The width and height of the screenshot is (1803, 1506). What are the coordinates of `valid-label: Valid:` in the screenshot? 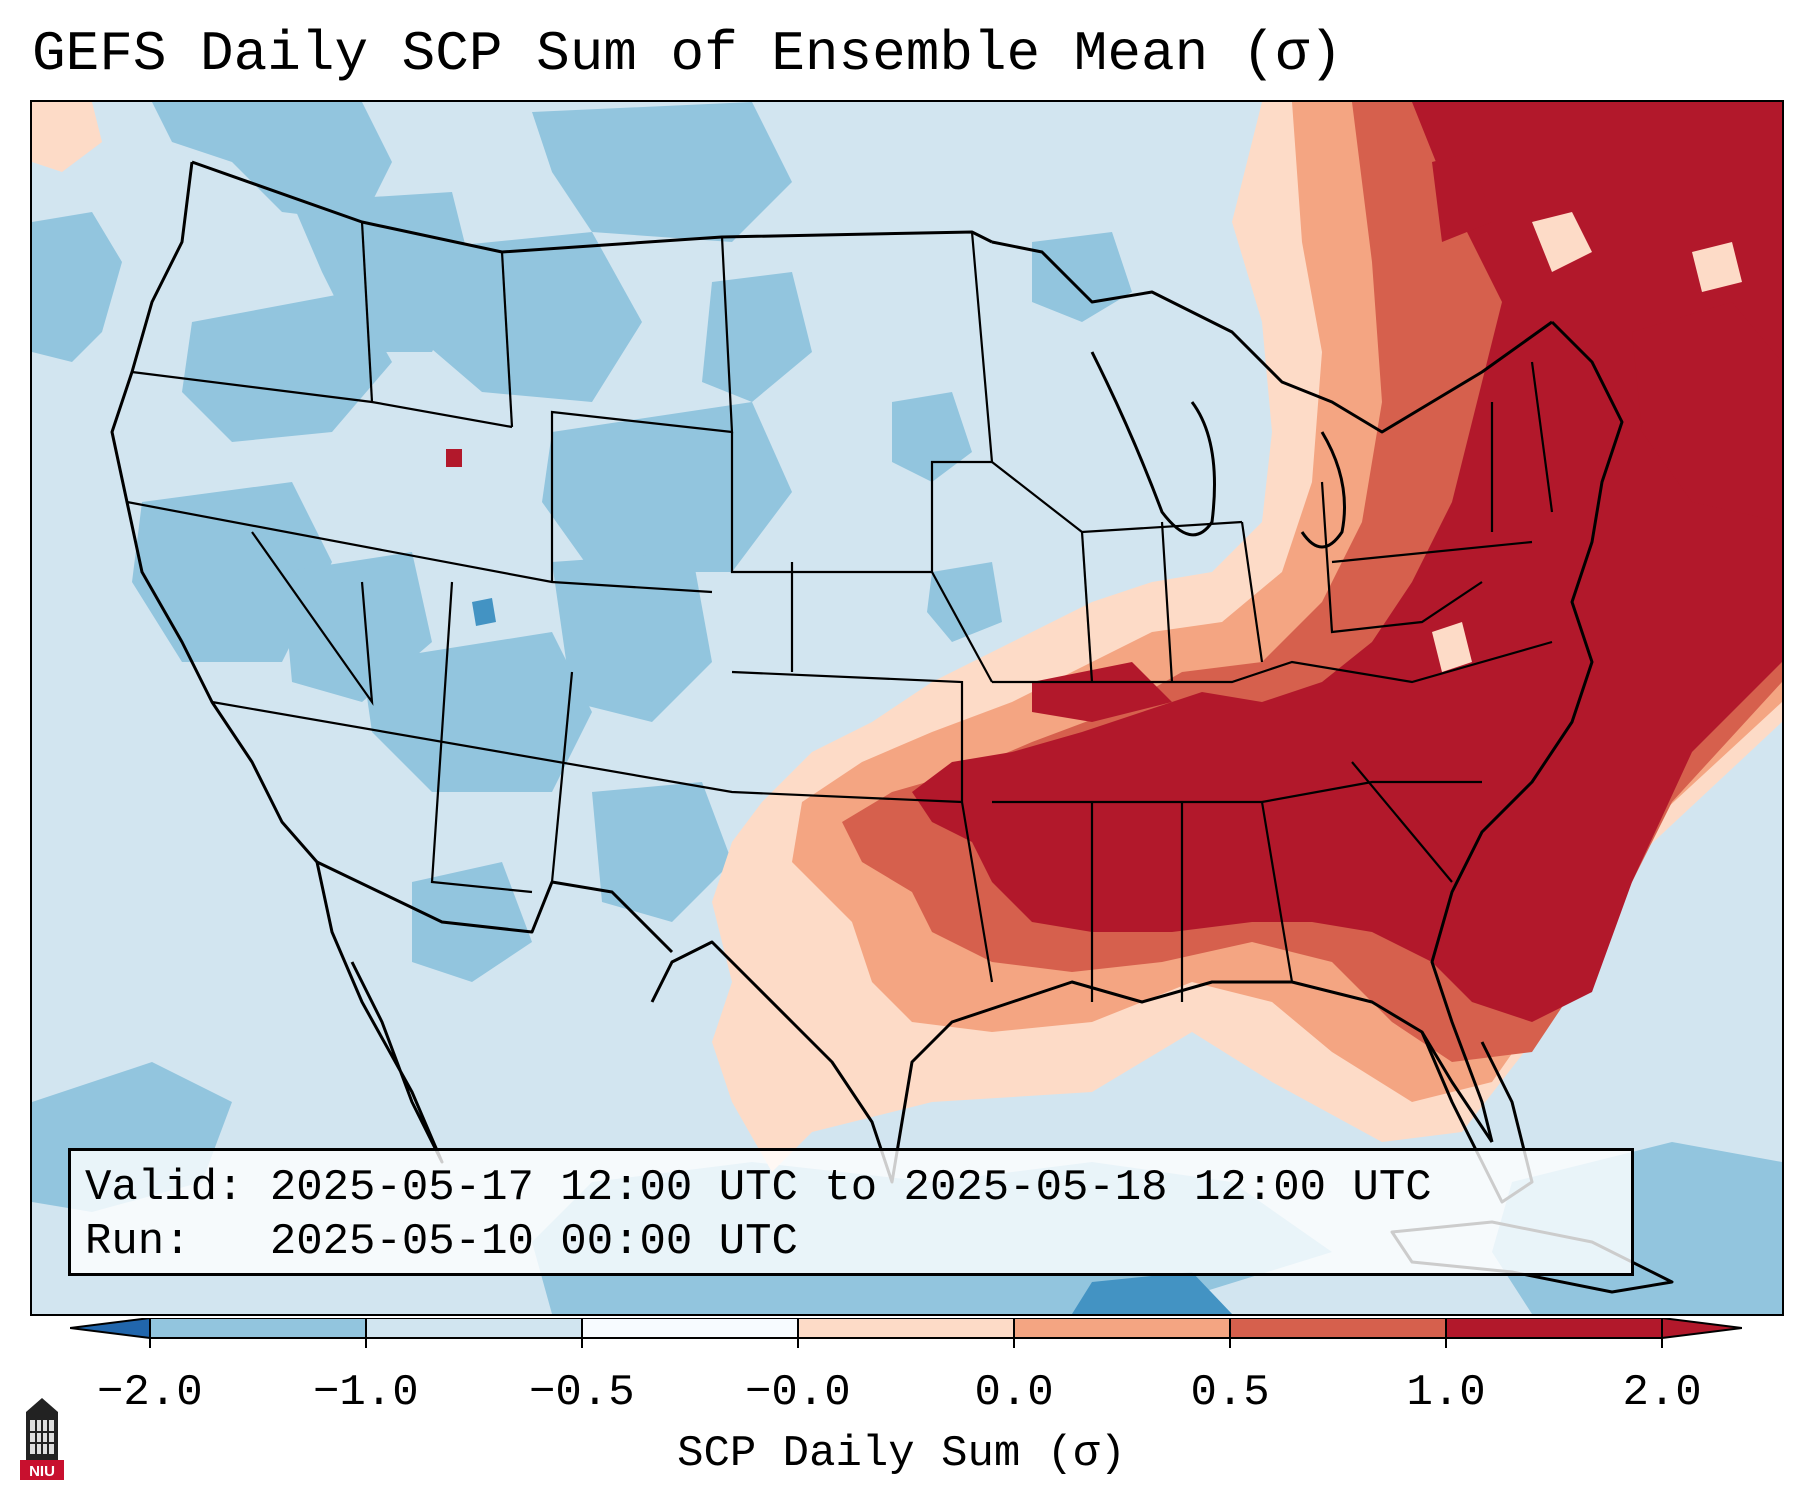 It's located at (164, 1188).